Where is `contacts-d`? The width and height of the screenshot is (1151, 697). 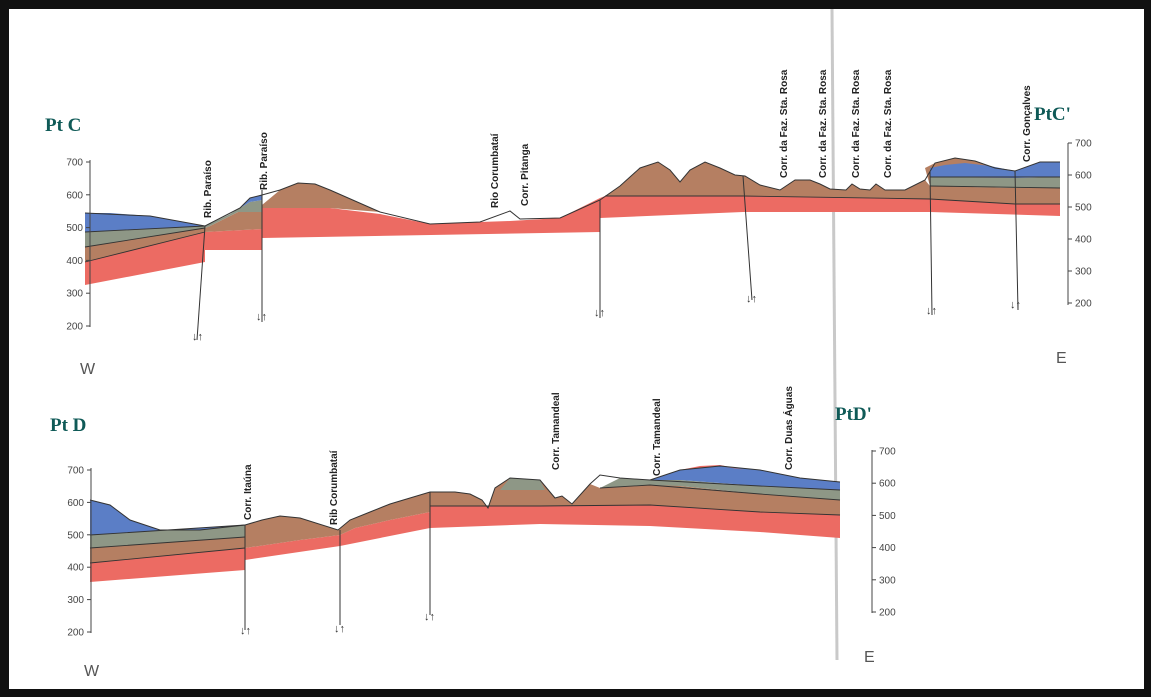
contacts-d is located at coordinates (465, 521).